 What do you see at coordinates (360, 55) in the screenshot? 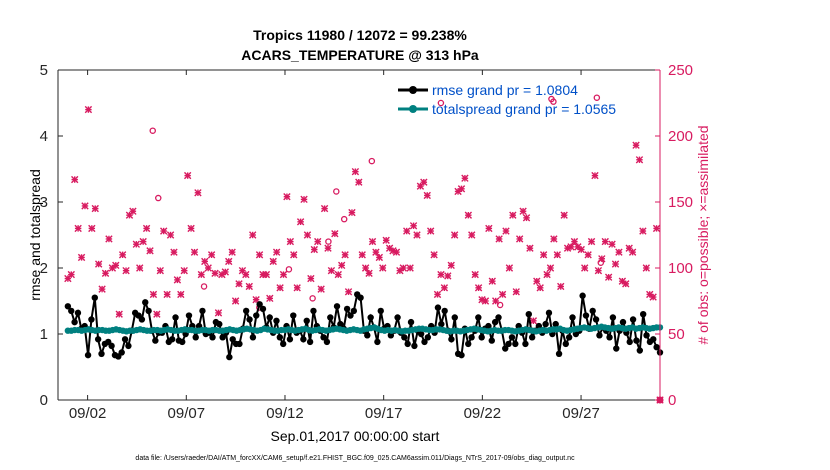
I see `chart-subtitle: ACARS_TEMPERATURE @ 313 hPa` at bounding box center [360, 55].